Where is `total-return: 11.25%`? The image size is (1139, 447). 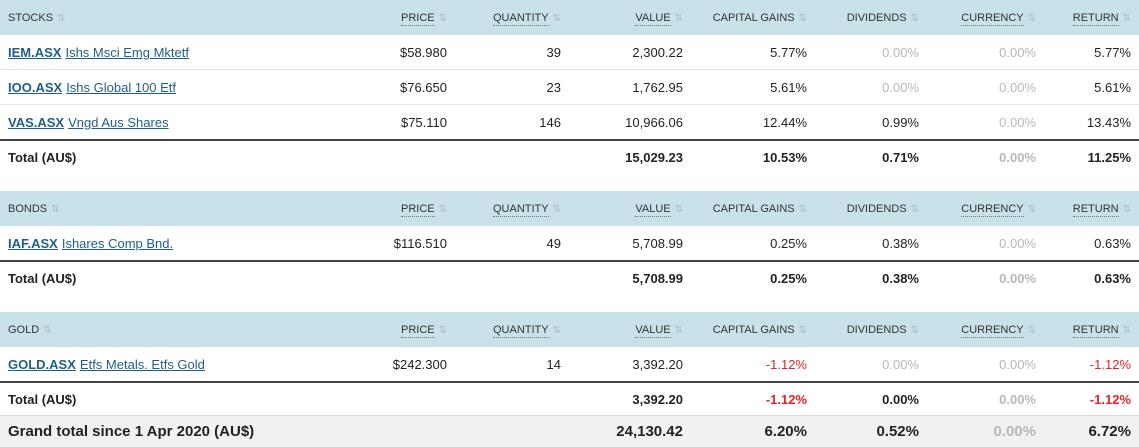
total-return: 11.25% is located at coordinates (1091, 156).